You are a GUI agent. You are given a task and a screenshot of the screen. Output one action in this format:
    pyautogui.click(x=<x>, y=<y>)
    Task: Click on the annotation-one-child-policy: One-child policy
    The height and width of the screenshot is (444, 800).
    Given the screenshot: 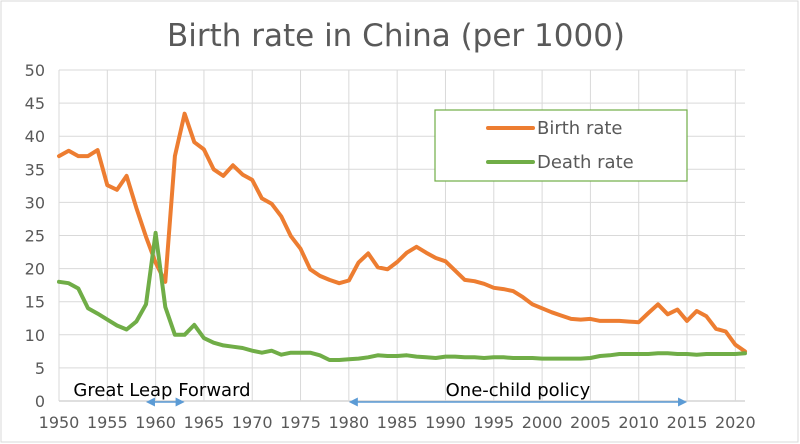 What is the action you would take?
    pyautogui.click(x=518, y=393)
    